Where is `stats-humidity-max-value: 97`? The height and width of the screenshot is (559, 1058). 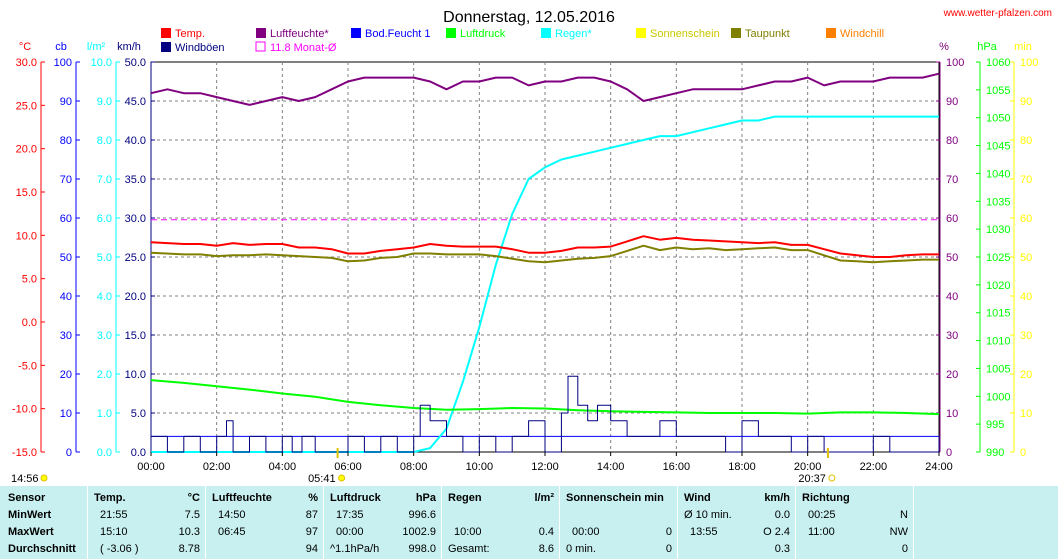
stats-humidity-max-value: 97 is located at coordinates (311, 532).